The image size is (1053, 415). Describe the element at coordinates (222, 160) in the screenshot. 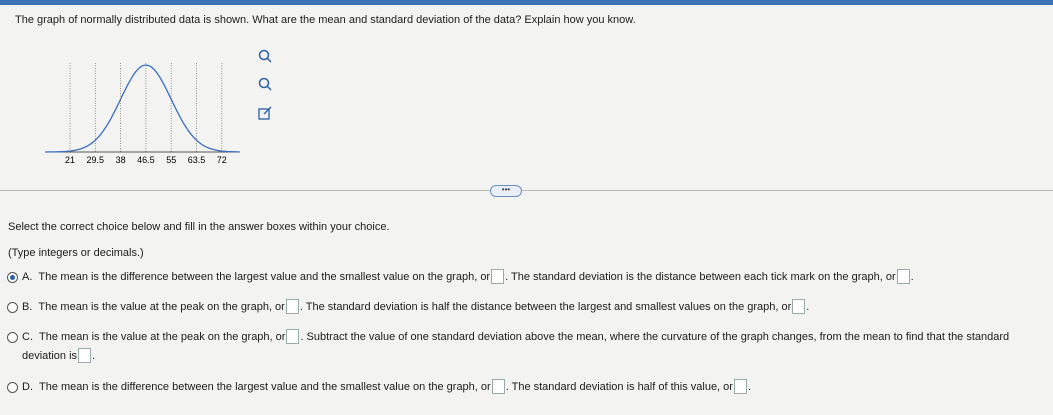

I see `x-tick-label: 72` at that location.